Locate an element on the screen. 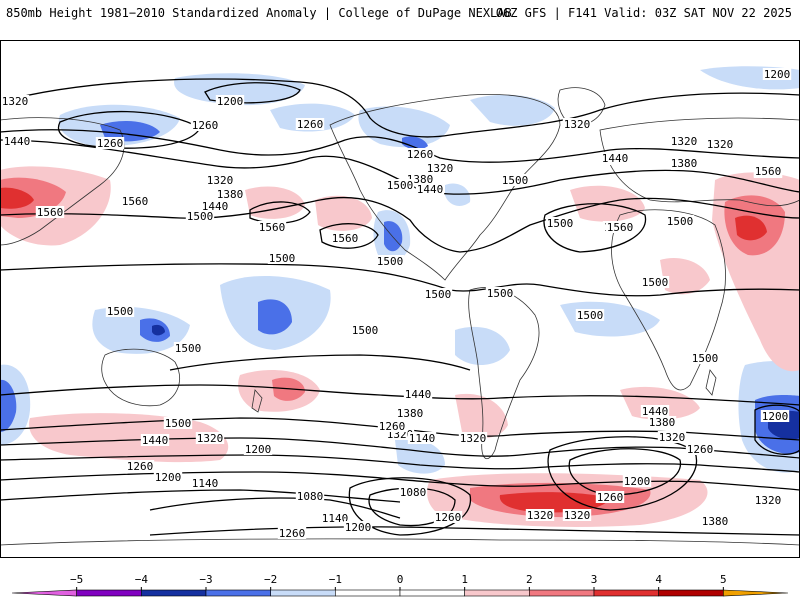 The width and height of the screenshot is (800, 600). coastline-north-america is located at coordinates (445, 187).